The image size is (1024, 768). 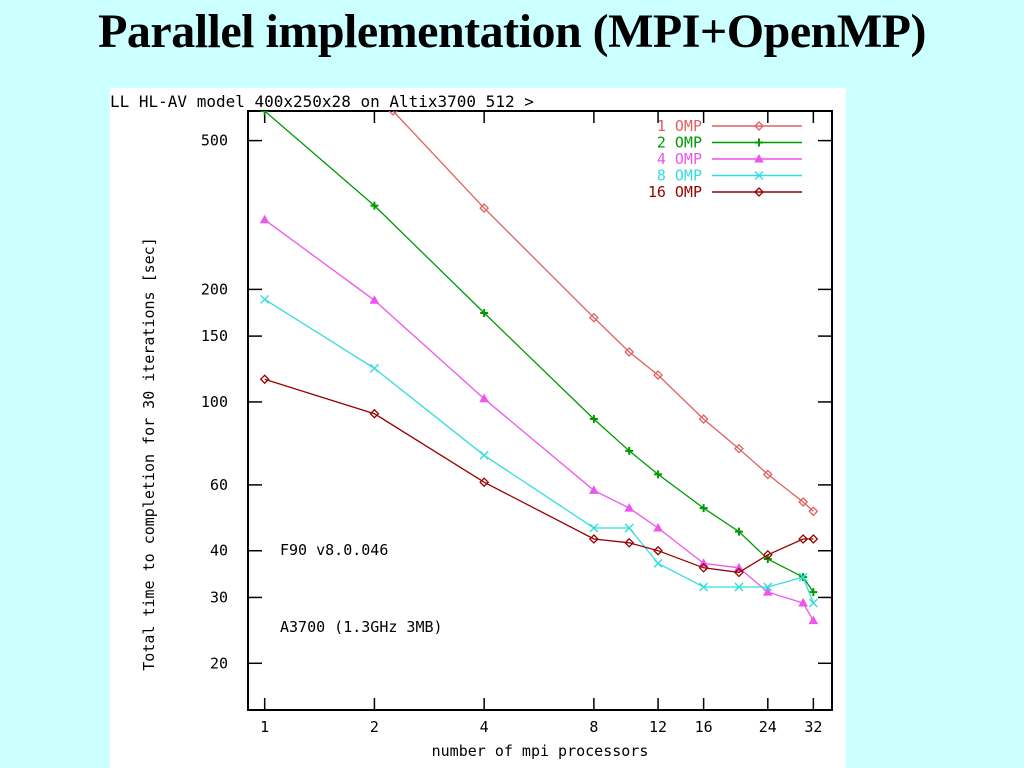 What do you see at coordinates (219, 485) in the screenshot?
I see `y-tick-label: 60` at bounding box center [219, 485].